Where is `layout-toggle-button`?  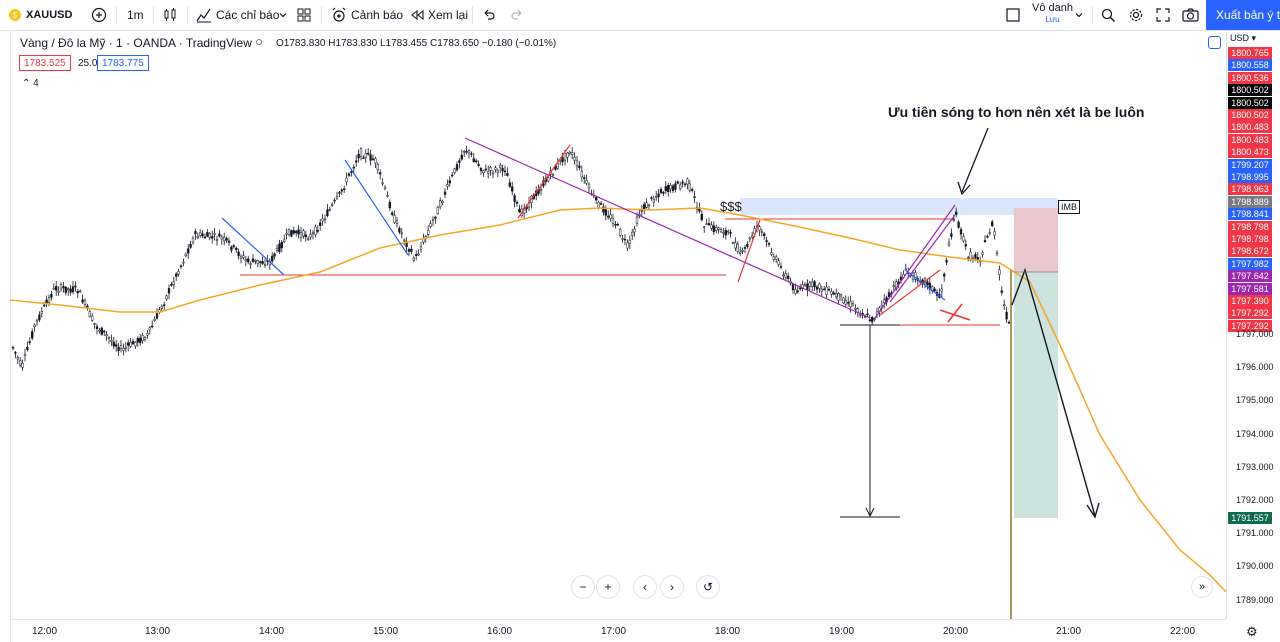
layout-toggle-button is located at coordinates (1013, 15).